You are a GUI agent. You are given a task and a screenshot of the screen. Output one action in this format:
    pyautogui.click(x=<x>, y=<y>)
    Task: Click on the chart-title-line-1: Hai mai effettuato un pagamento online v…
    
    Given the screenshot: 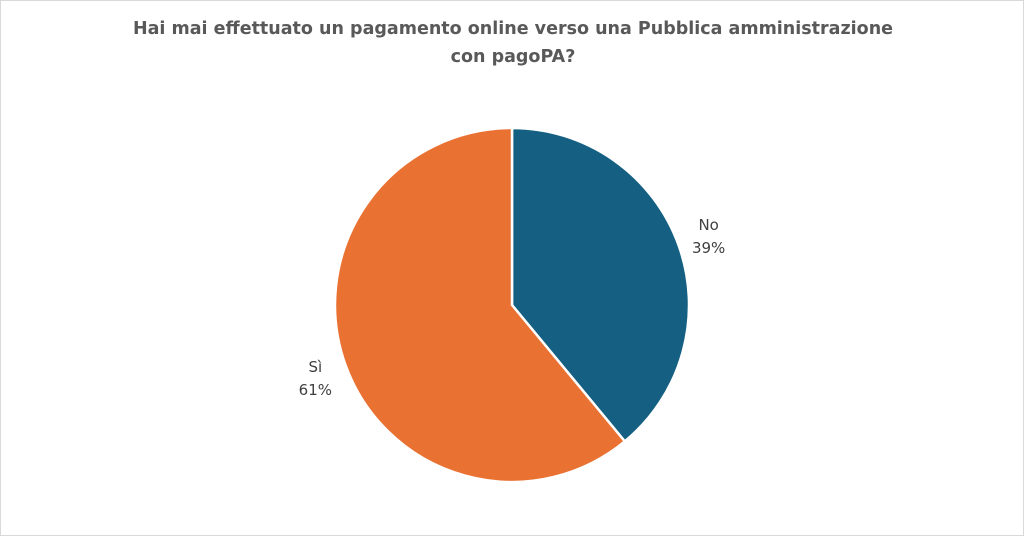 What is the action you would take?
    pyautogui.click(x=513, y=29)
    